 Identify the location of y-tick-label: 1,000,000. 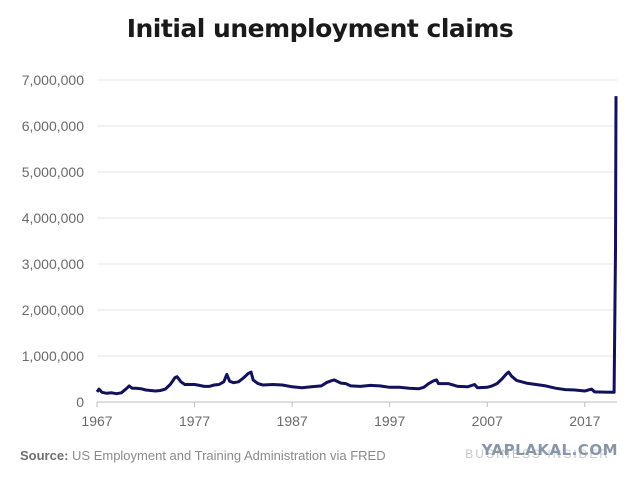
(53, 356).